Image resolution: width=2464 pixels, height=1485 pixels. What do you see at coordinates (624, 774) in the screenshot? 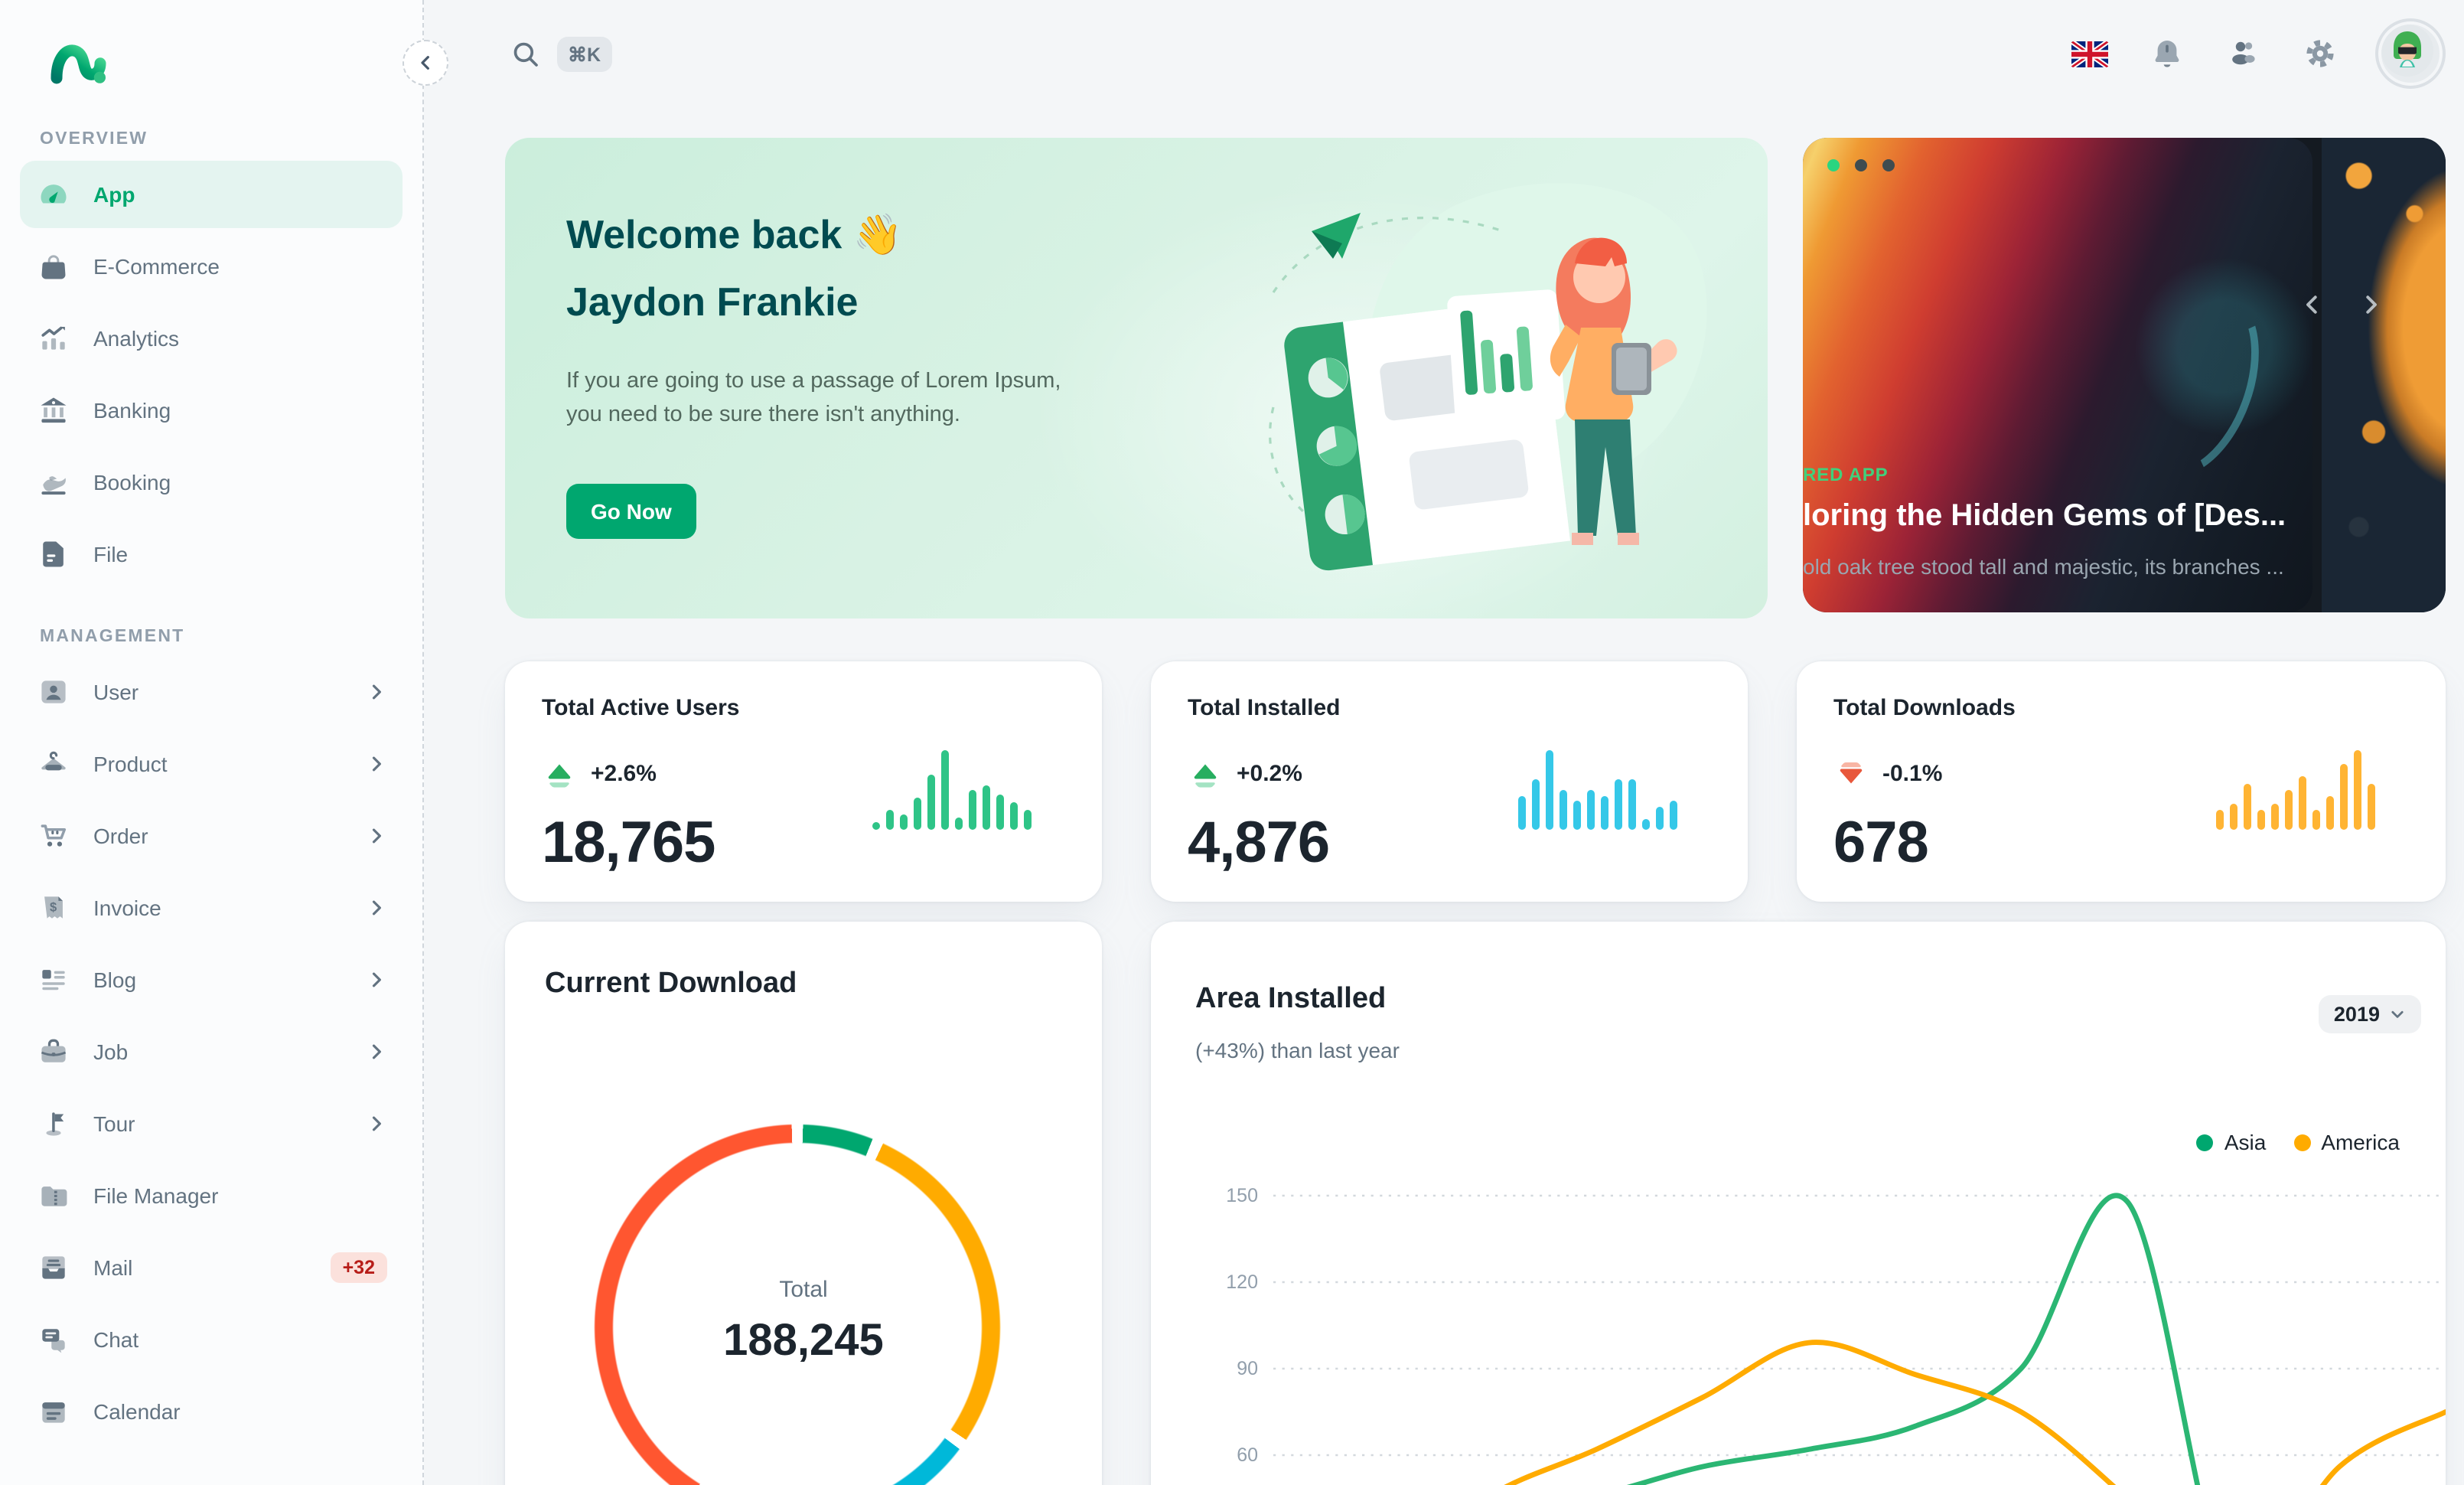
I see `stat-change: +2.6%` at bounding box center [624, 774].